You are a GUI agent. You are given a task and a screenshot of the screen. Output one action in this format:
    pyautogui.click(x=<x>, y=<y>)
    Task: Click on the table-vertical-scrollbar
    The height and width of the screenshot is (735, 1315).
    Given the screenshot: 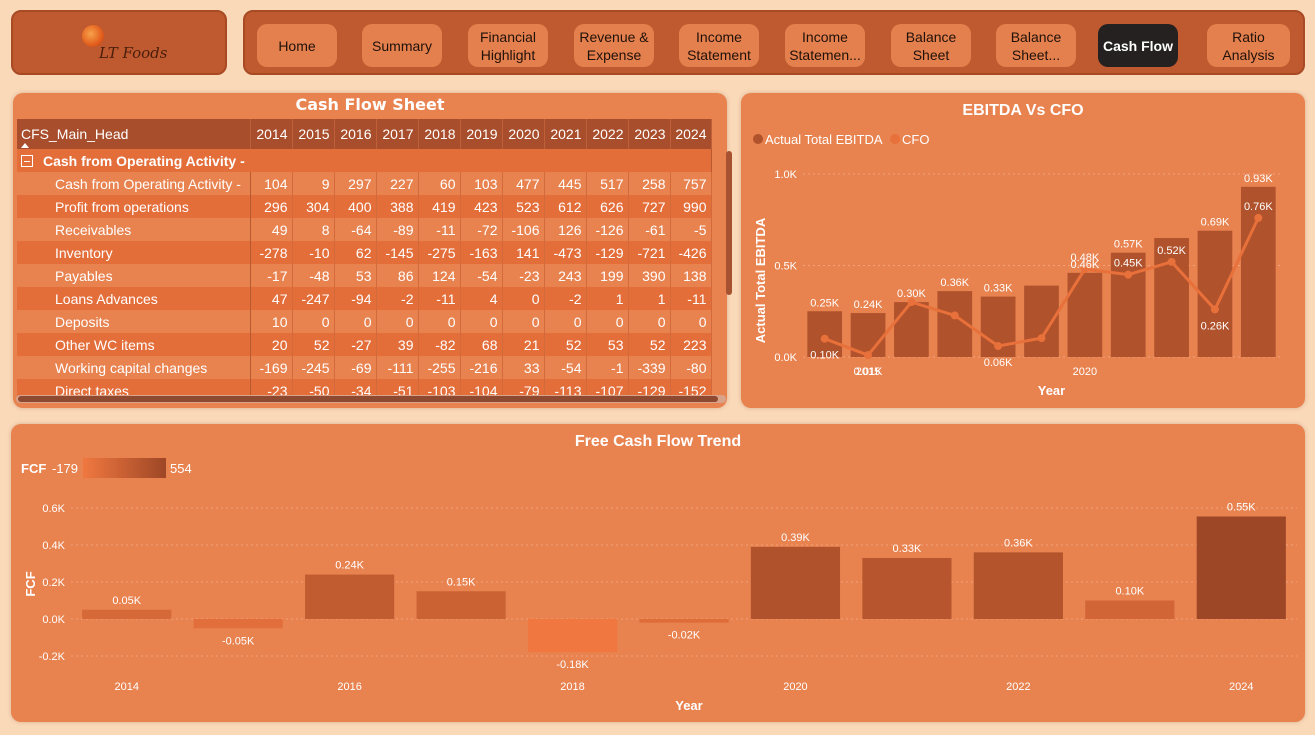 What is the action you would take?
    pyautogui.click(x=729, y=223)
    